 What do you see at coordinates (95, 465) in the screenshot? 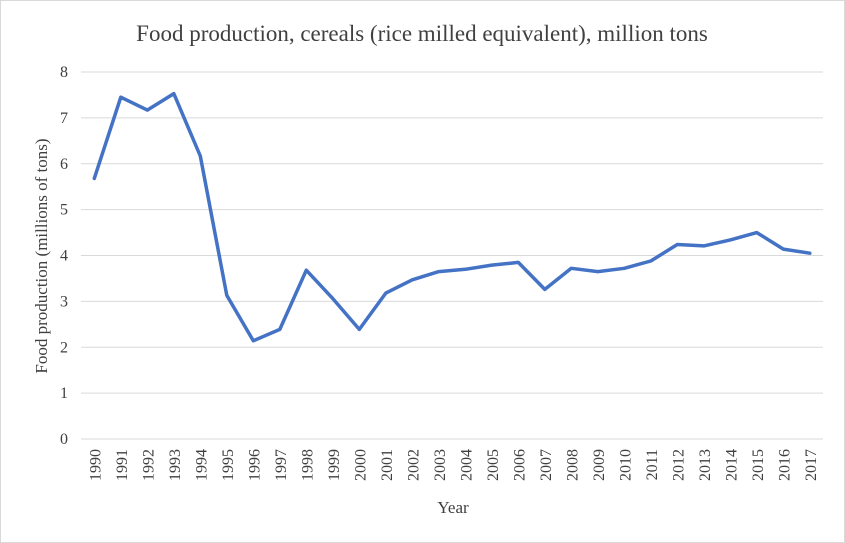
I see `x-tick-label: 1990` at bounding box center [95, 465].